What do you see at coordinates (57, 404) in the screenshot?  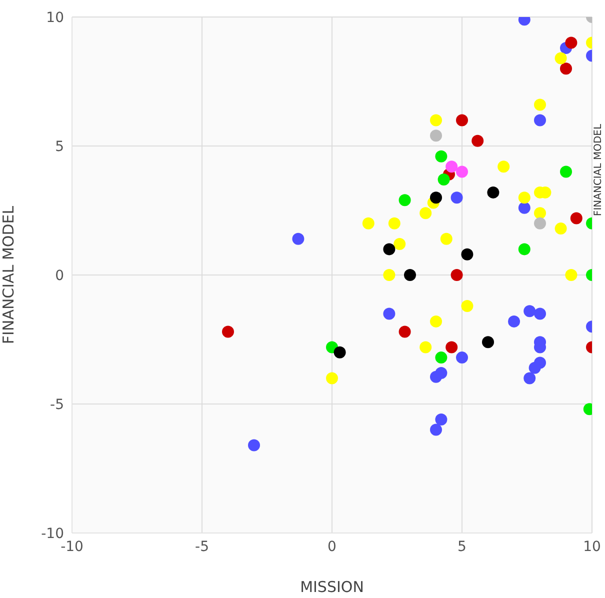 I see `y-tick-label: -5` at bounding box center [57, 404].